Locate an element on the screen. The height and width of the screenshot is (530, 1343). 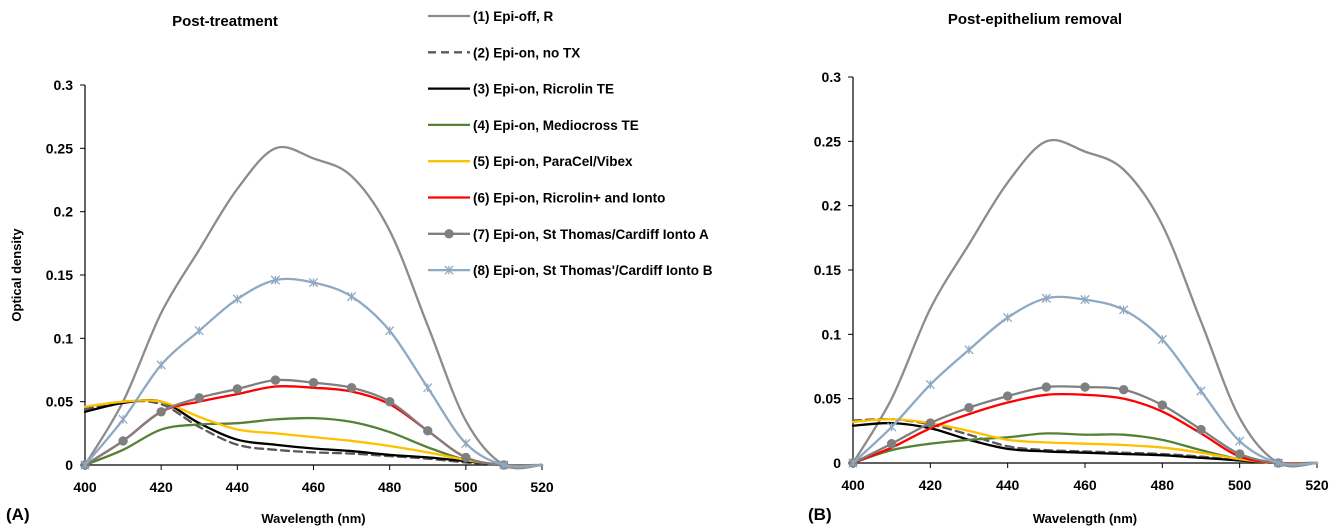
legend-label: (8) Epi-on, St Thomas'/Cardiff Ionto B is located at coordinates (593, 270).